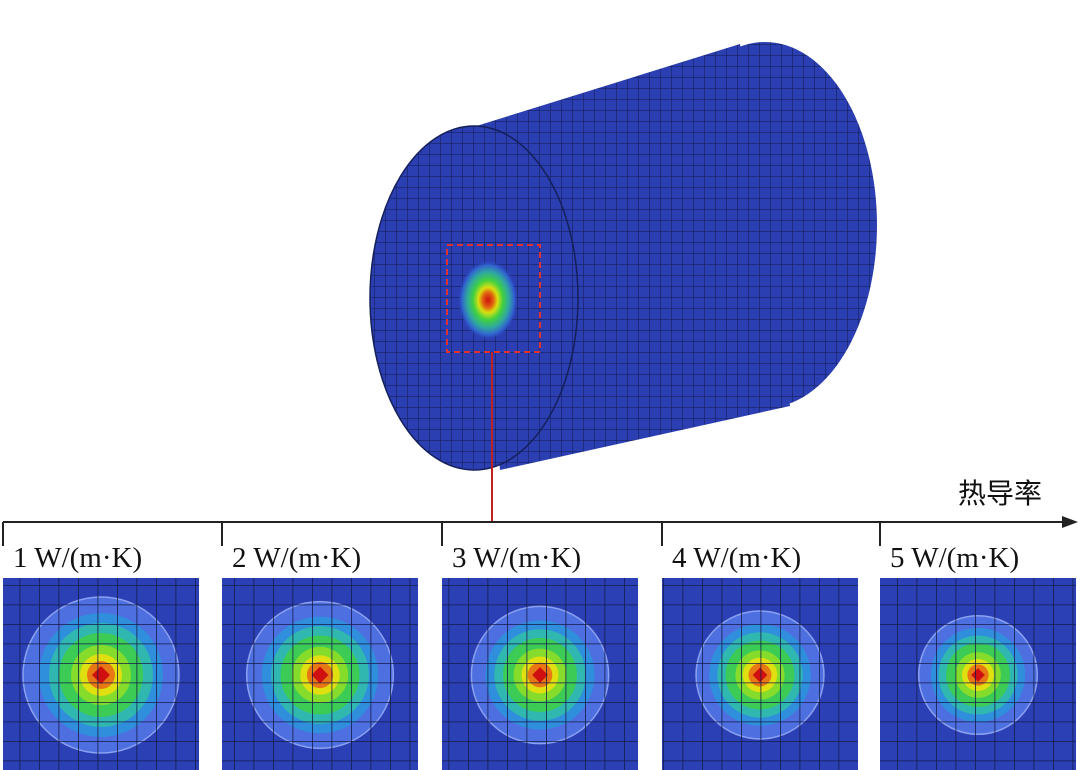 This screenshot has width=1080, height=770. What do you see at coordinates (954, 558) in the screenshot?
I see `panel-label: 5 W/(m·K)` at bounding box center [954, 558].